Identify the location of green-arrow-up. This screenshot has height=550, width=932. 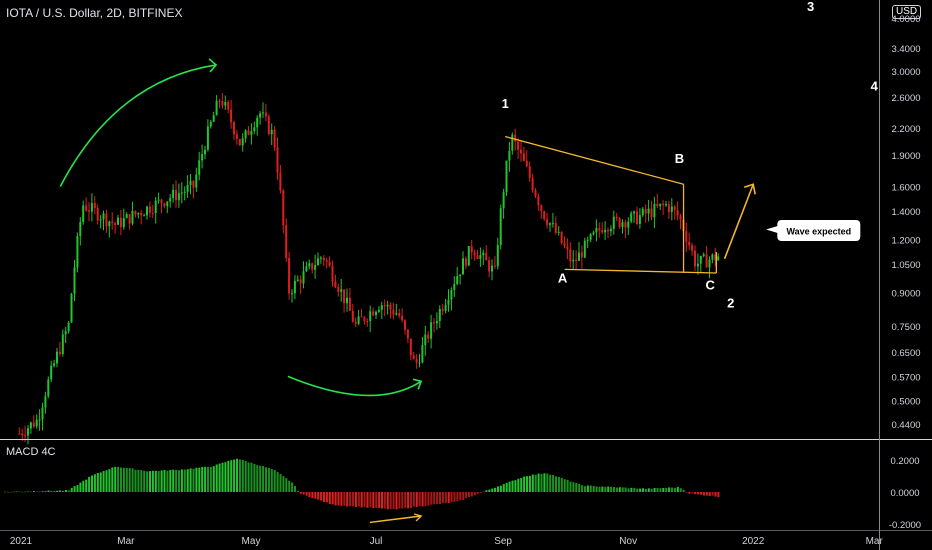
(138, 125).